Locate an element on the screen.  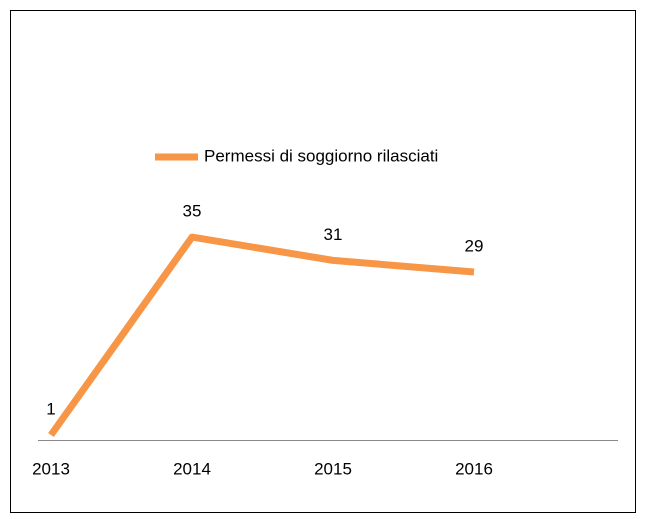
data-label: 31 is located at coordinates (333, 234).